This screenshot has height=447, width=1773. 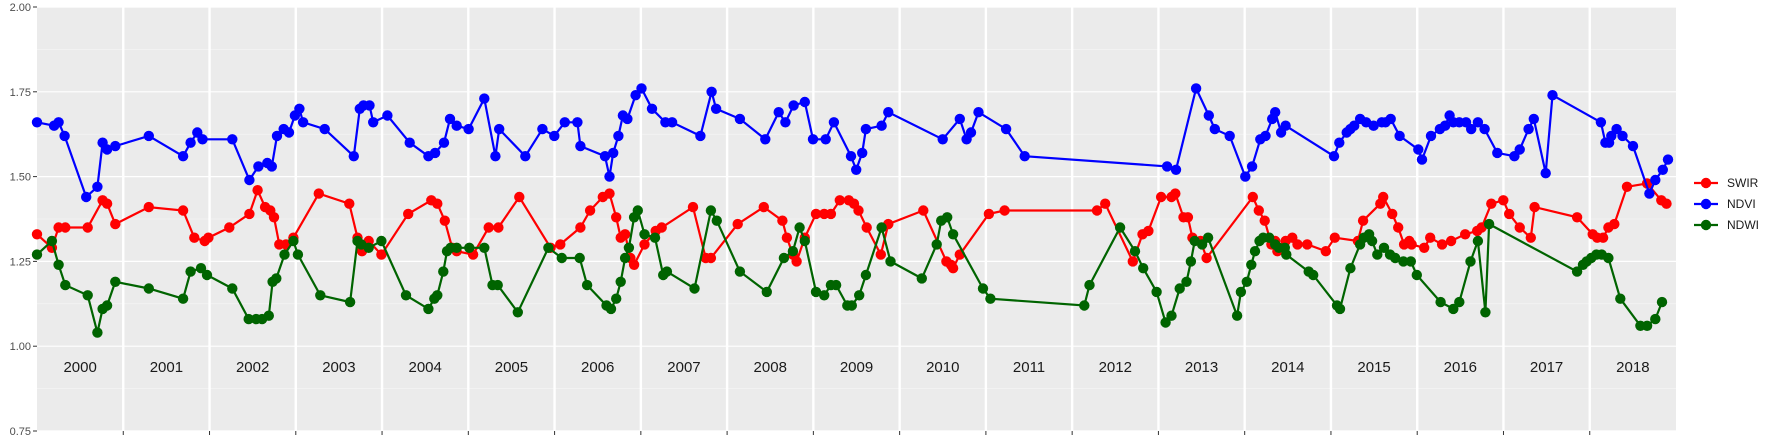 I want to click on legend-item-ndwi: NDWI, so click(x=1726, y=225).